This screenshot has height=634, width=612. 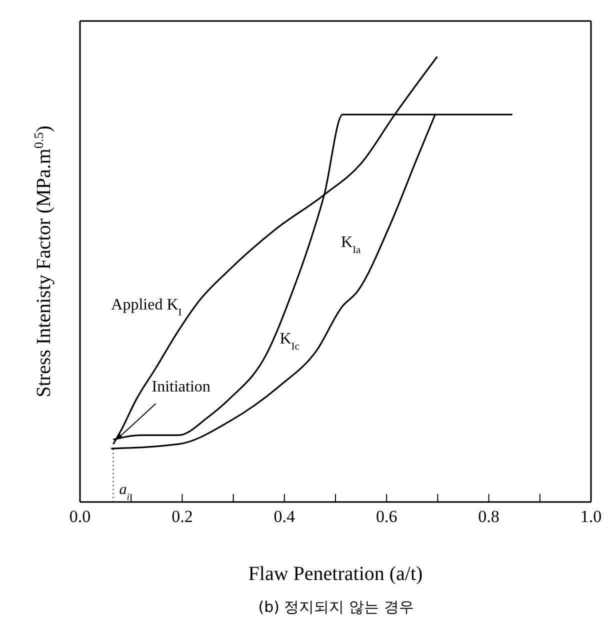 I want to click on series-label: Applied K$_{I}$, so click(x=146, y=307).